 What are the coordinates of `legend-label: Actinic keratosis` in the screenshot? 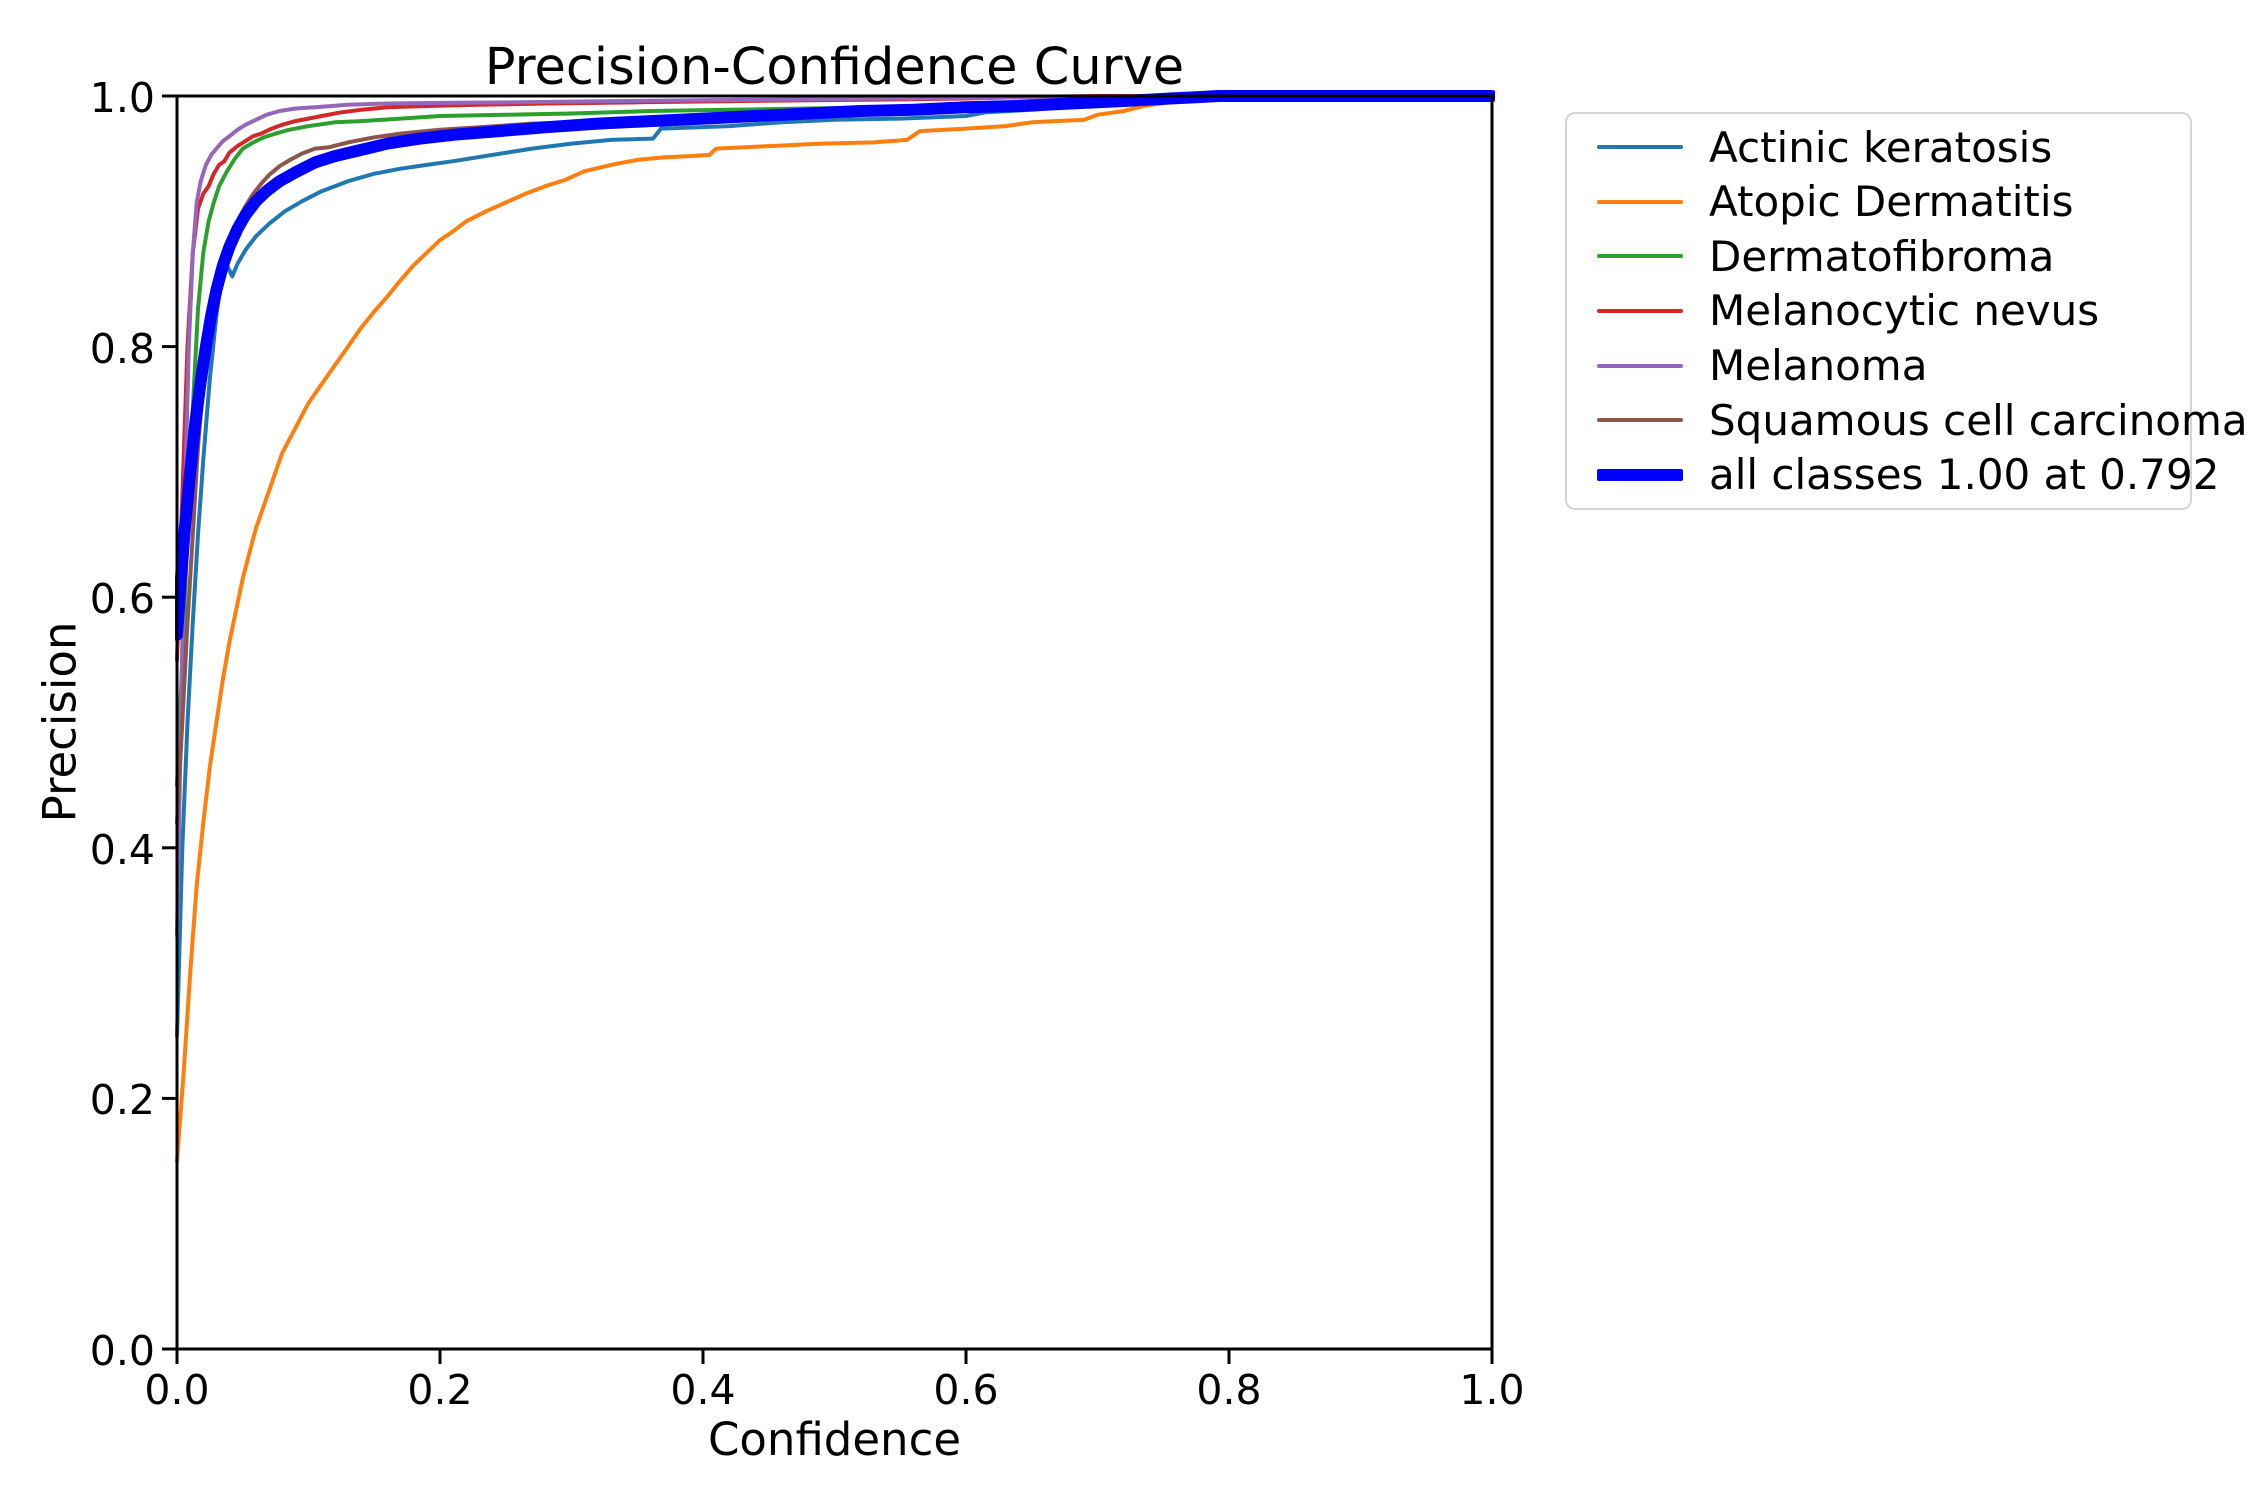 It's located at (1881, 147).